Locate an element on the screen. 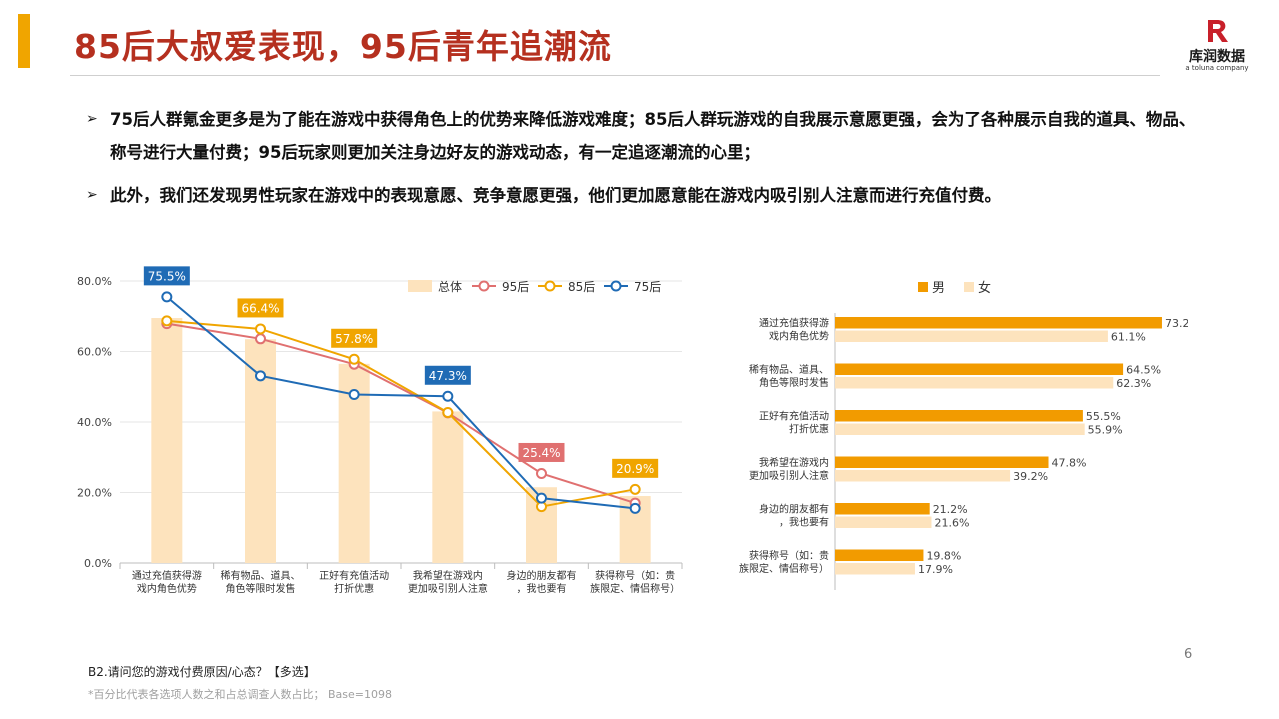  legend-item: 75后 is located at coordinates (632, 287).